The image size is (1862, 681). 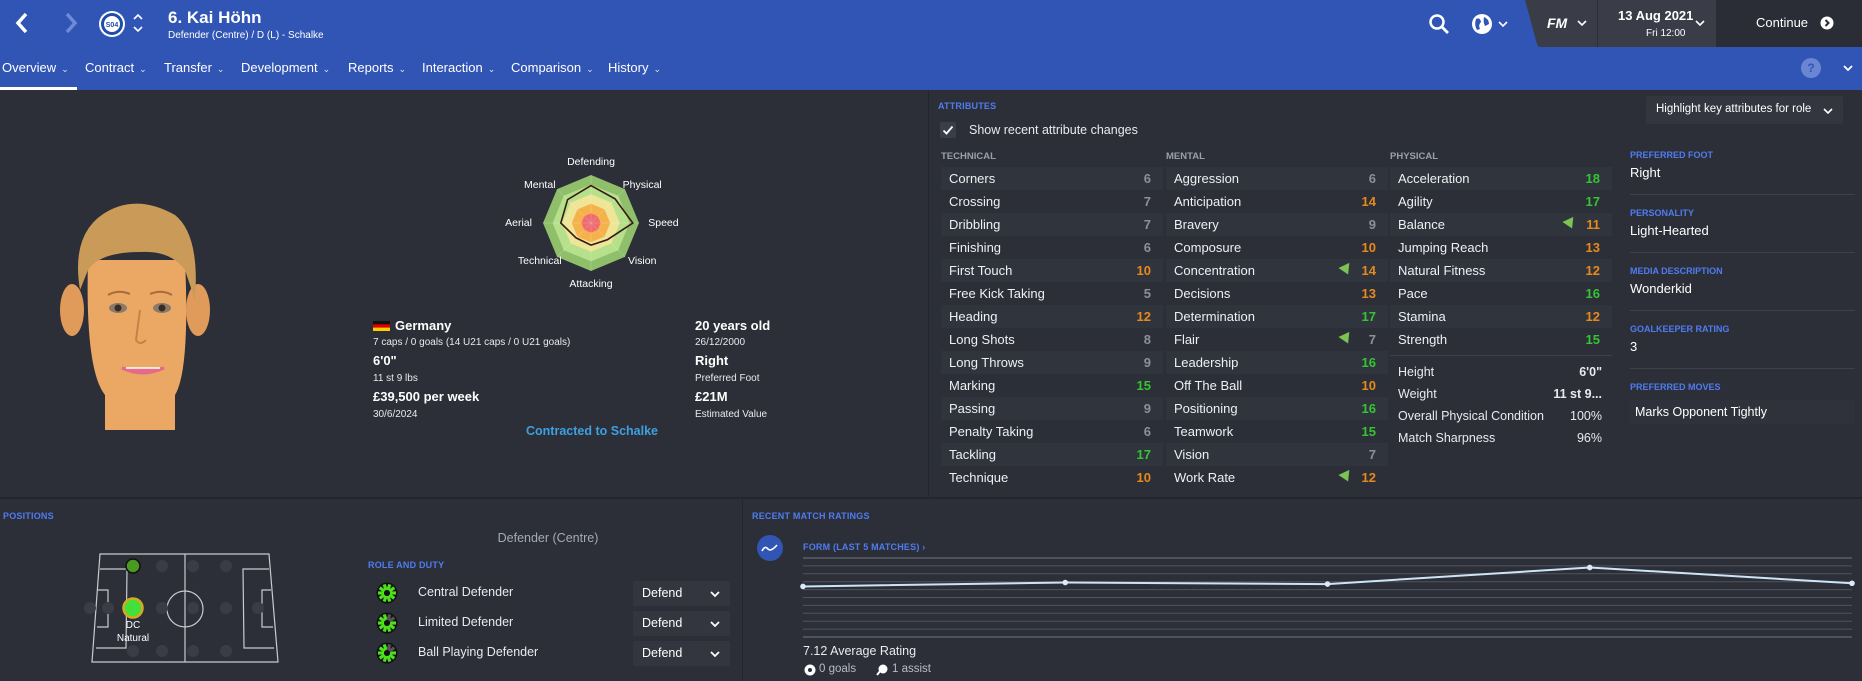 I want to click on attribute-row-heading: Heading 12, so click(x=1052, y=316).